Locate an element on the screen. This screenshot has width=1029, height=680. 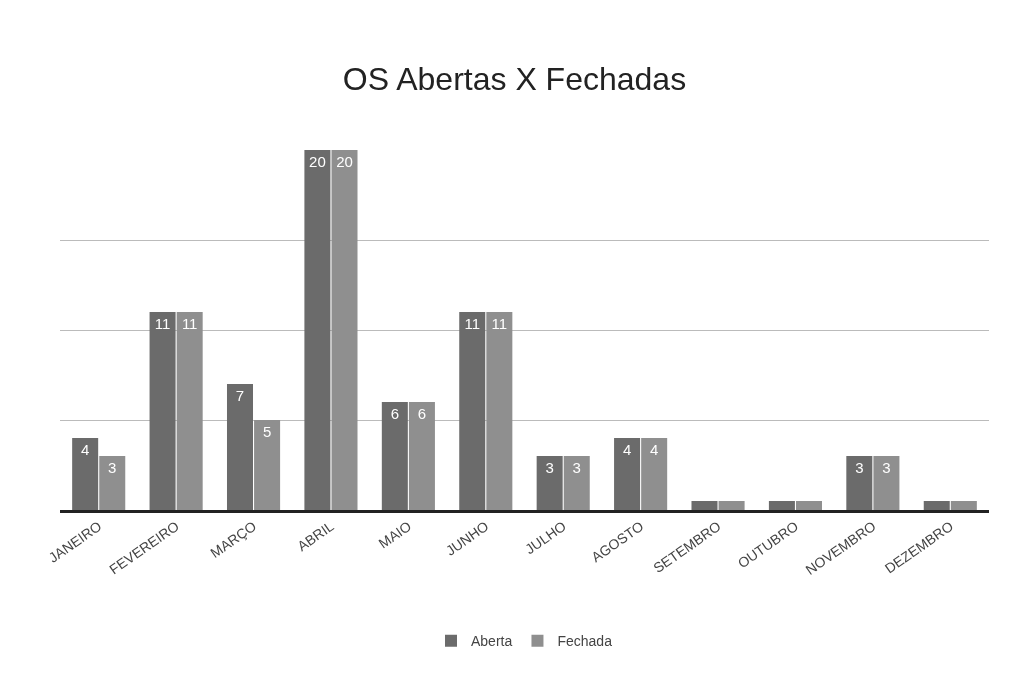
chart-title: OS Abertas X Fechadas is located at coordinates (514, 79).